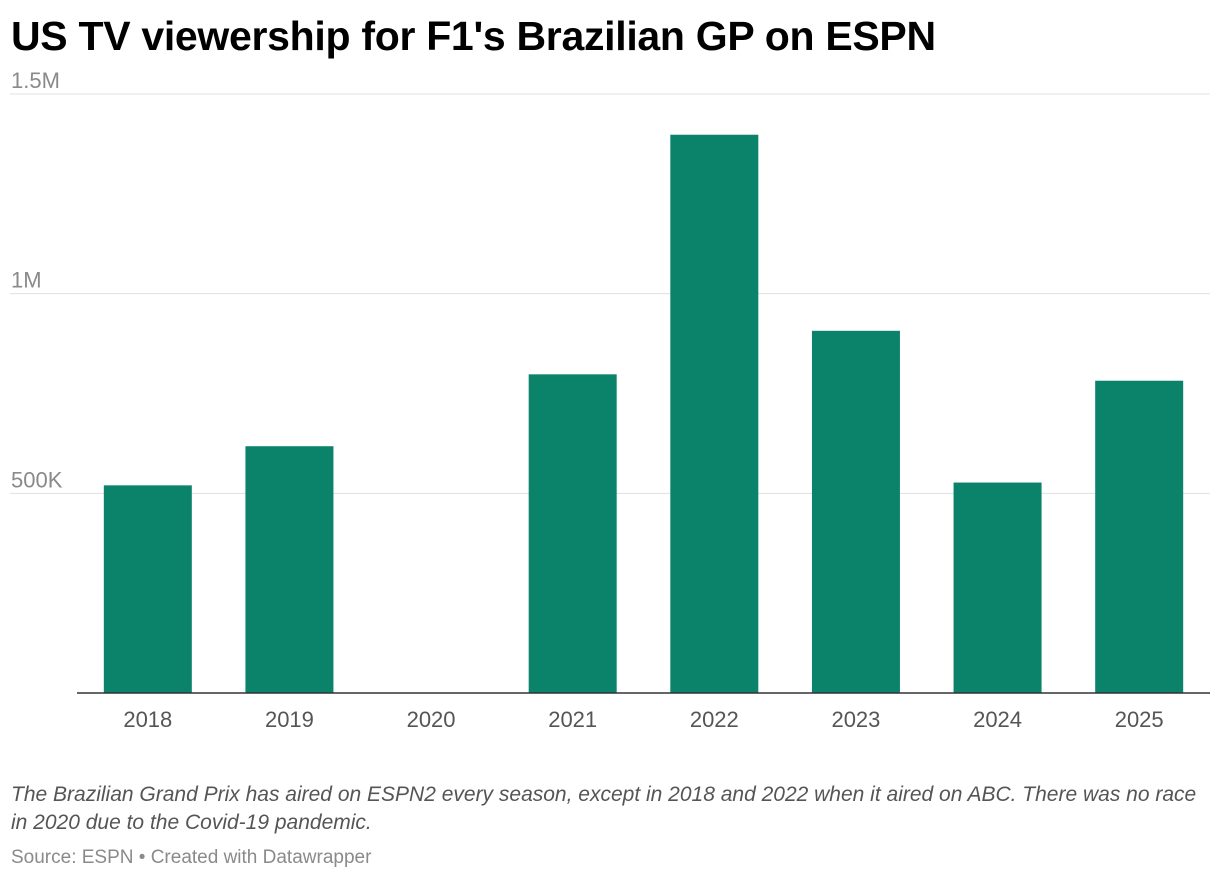  Describe the element at coordinates (191, 857) in the screenshot. I see `chart-footer: Source: ESPN • Created with Datawrapper` at that location.